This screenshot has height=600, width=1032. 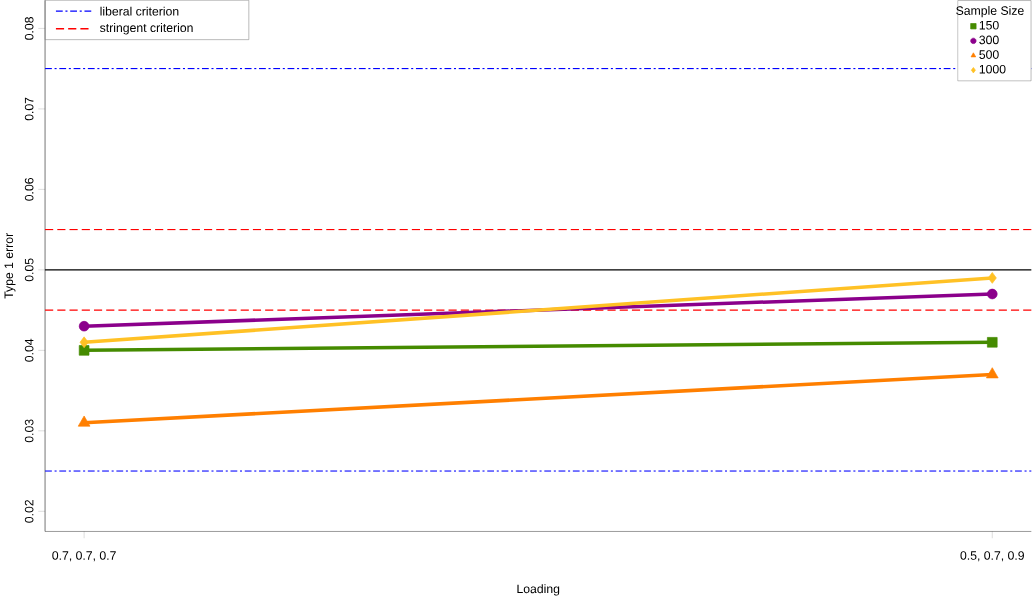 I want to click on y-axis-title: Type 1 error, so click(x=10, y=266).